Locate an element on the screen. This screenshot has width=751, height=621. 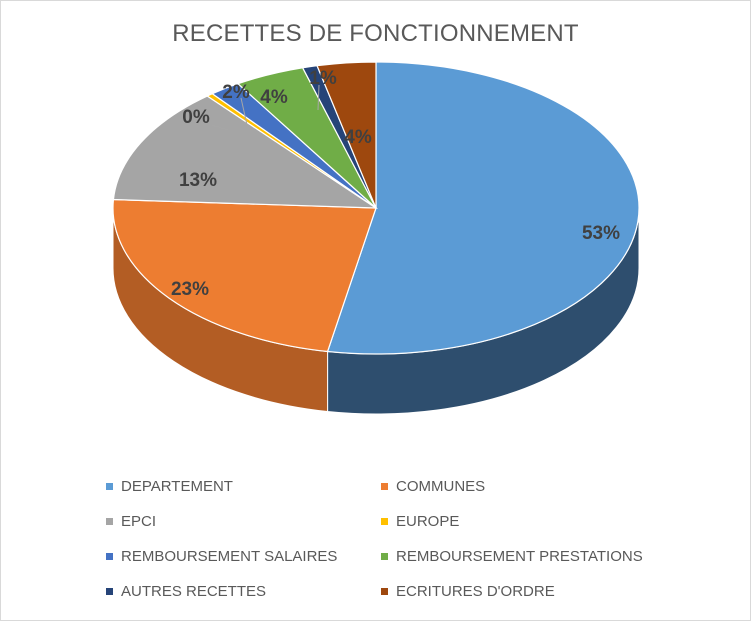
chart-title: RECETTES DE FONCTIONNEMENT is located at coordinates (375, 33).